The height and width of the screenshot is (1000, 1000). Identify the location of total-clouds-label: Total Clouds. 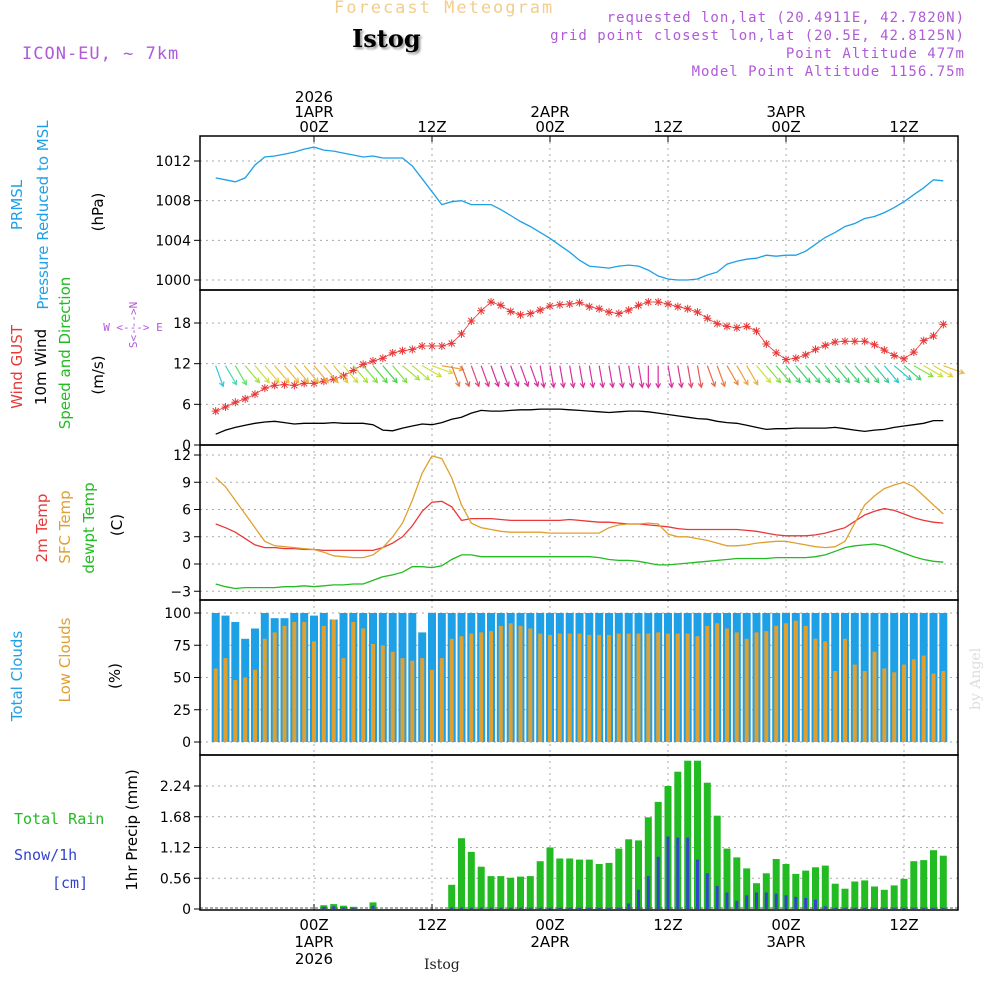
(17, 677).